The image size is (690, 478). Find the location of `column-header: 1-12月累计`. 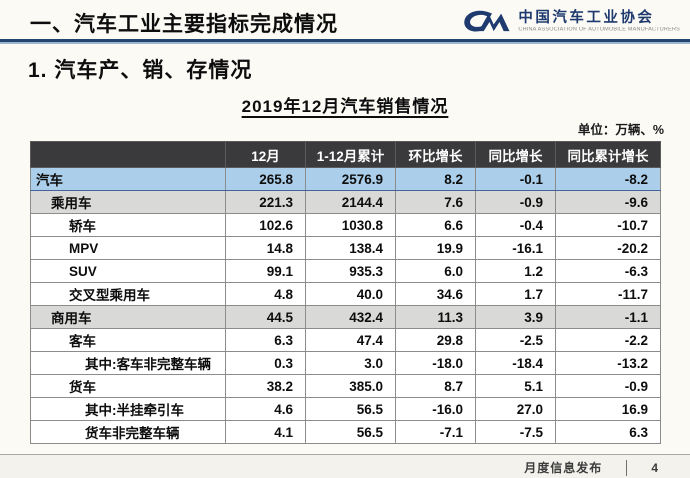

column-header: 1-12月累计 is located at coordinates (350, 154).